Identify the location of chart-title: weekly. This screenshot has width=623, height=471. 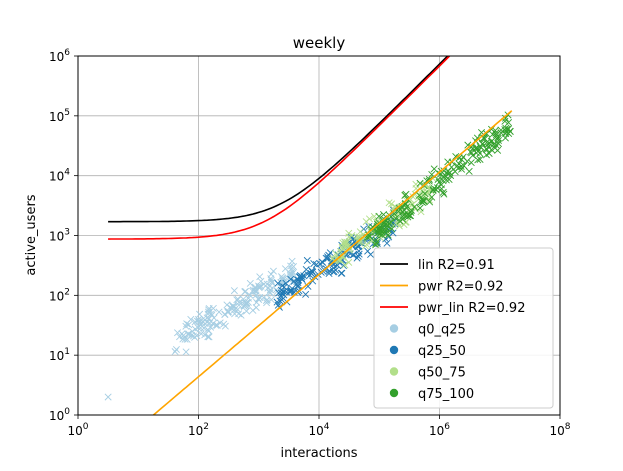
(319, 43).